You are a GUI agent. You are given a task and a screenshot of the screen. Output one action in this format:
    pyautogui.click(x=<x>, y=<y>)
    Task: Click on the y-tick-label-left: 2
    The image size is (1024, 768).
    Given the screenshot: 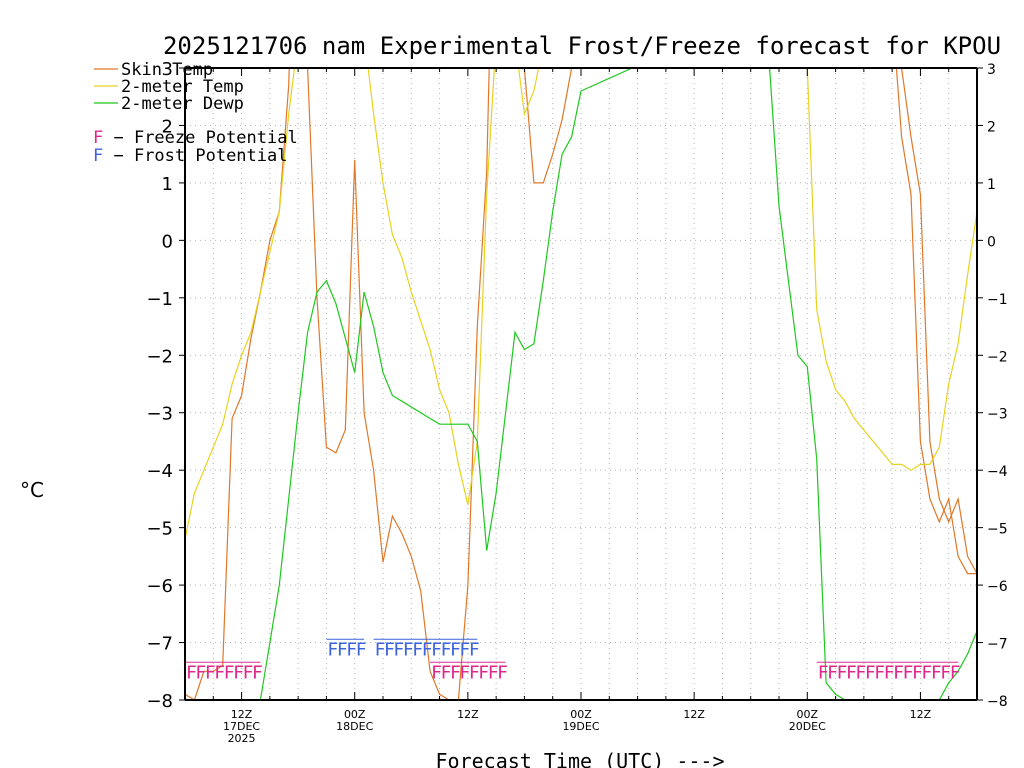 What is the action you would take?
    pyautogui.click(x=167, y=126)
    